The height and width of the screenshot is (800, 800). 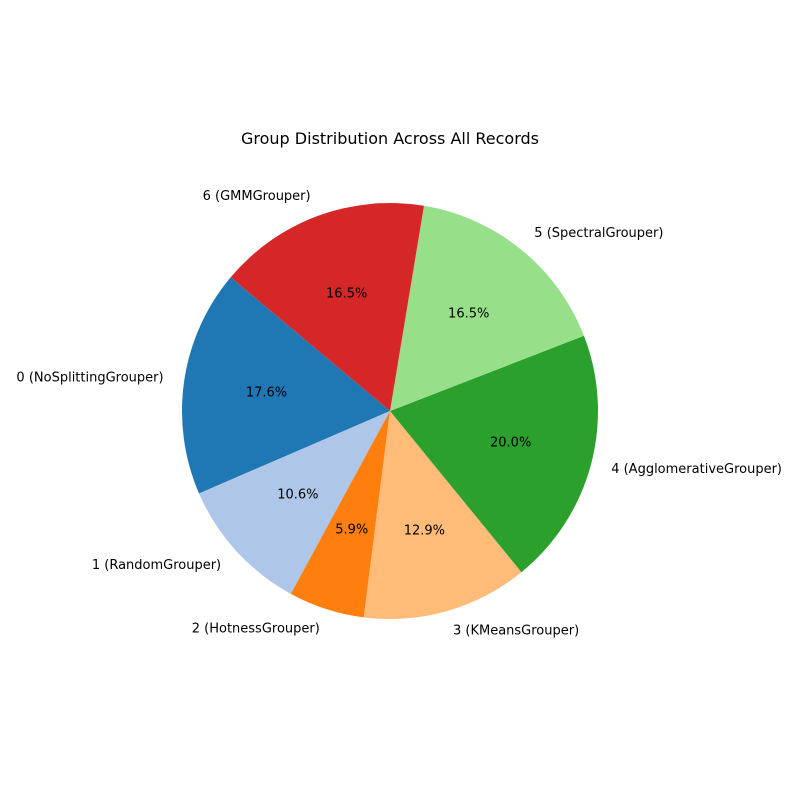 I want to click on slice-percent-label: 17.6%, so click(x=266, y=392).